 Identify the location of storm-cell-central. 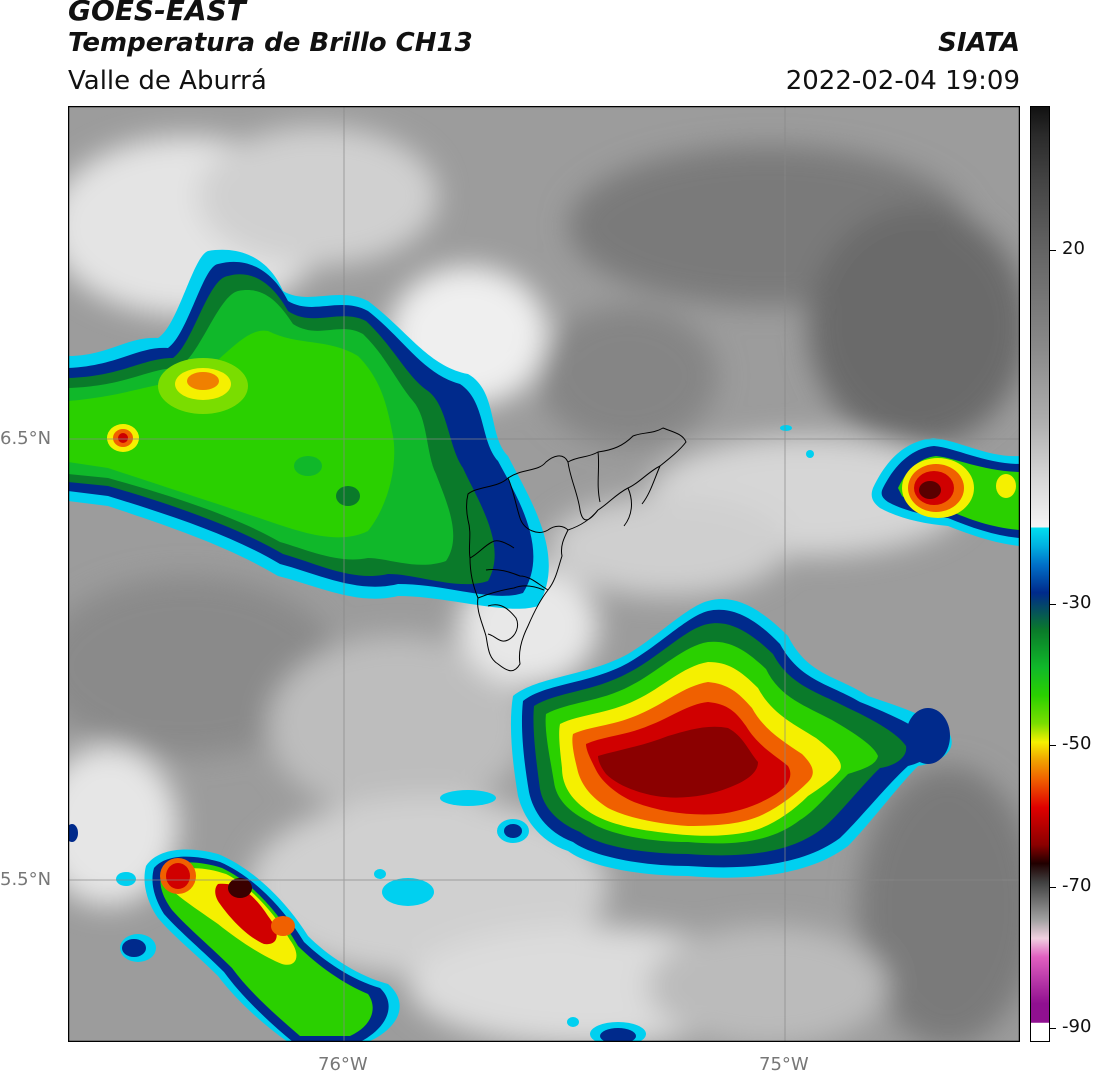
(696, 738).